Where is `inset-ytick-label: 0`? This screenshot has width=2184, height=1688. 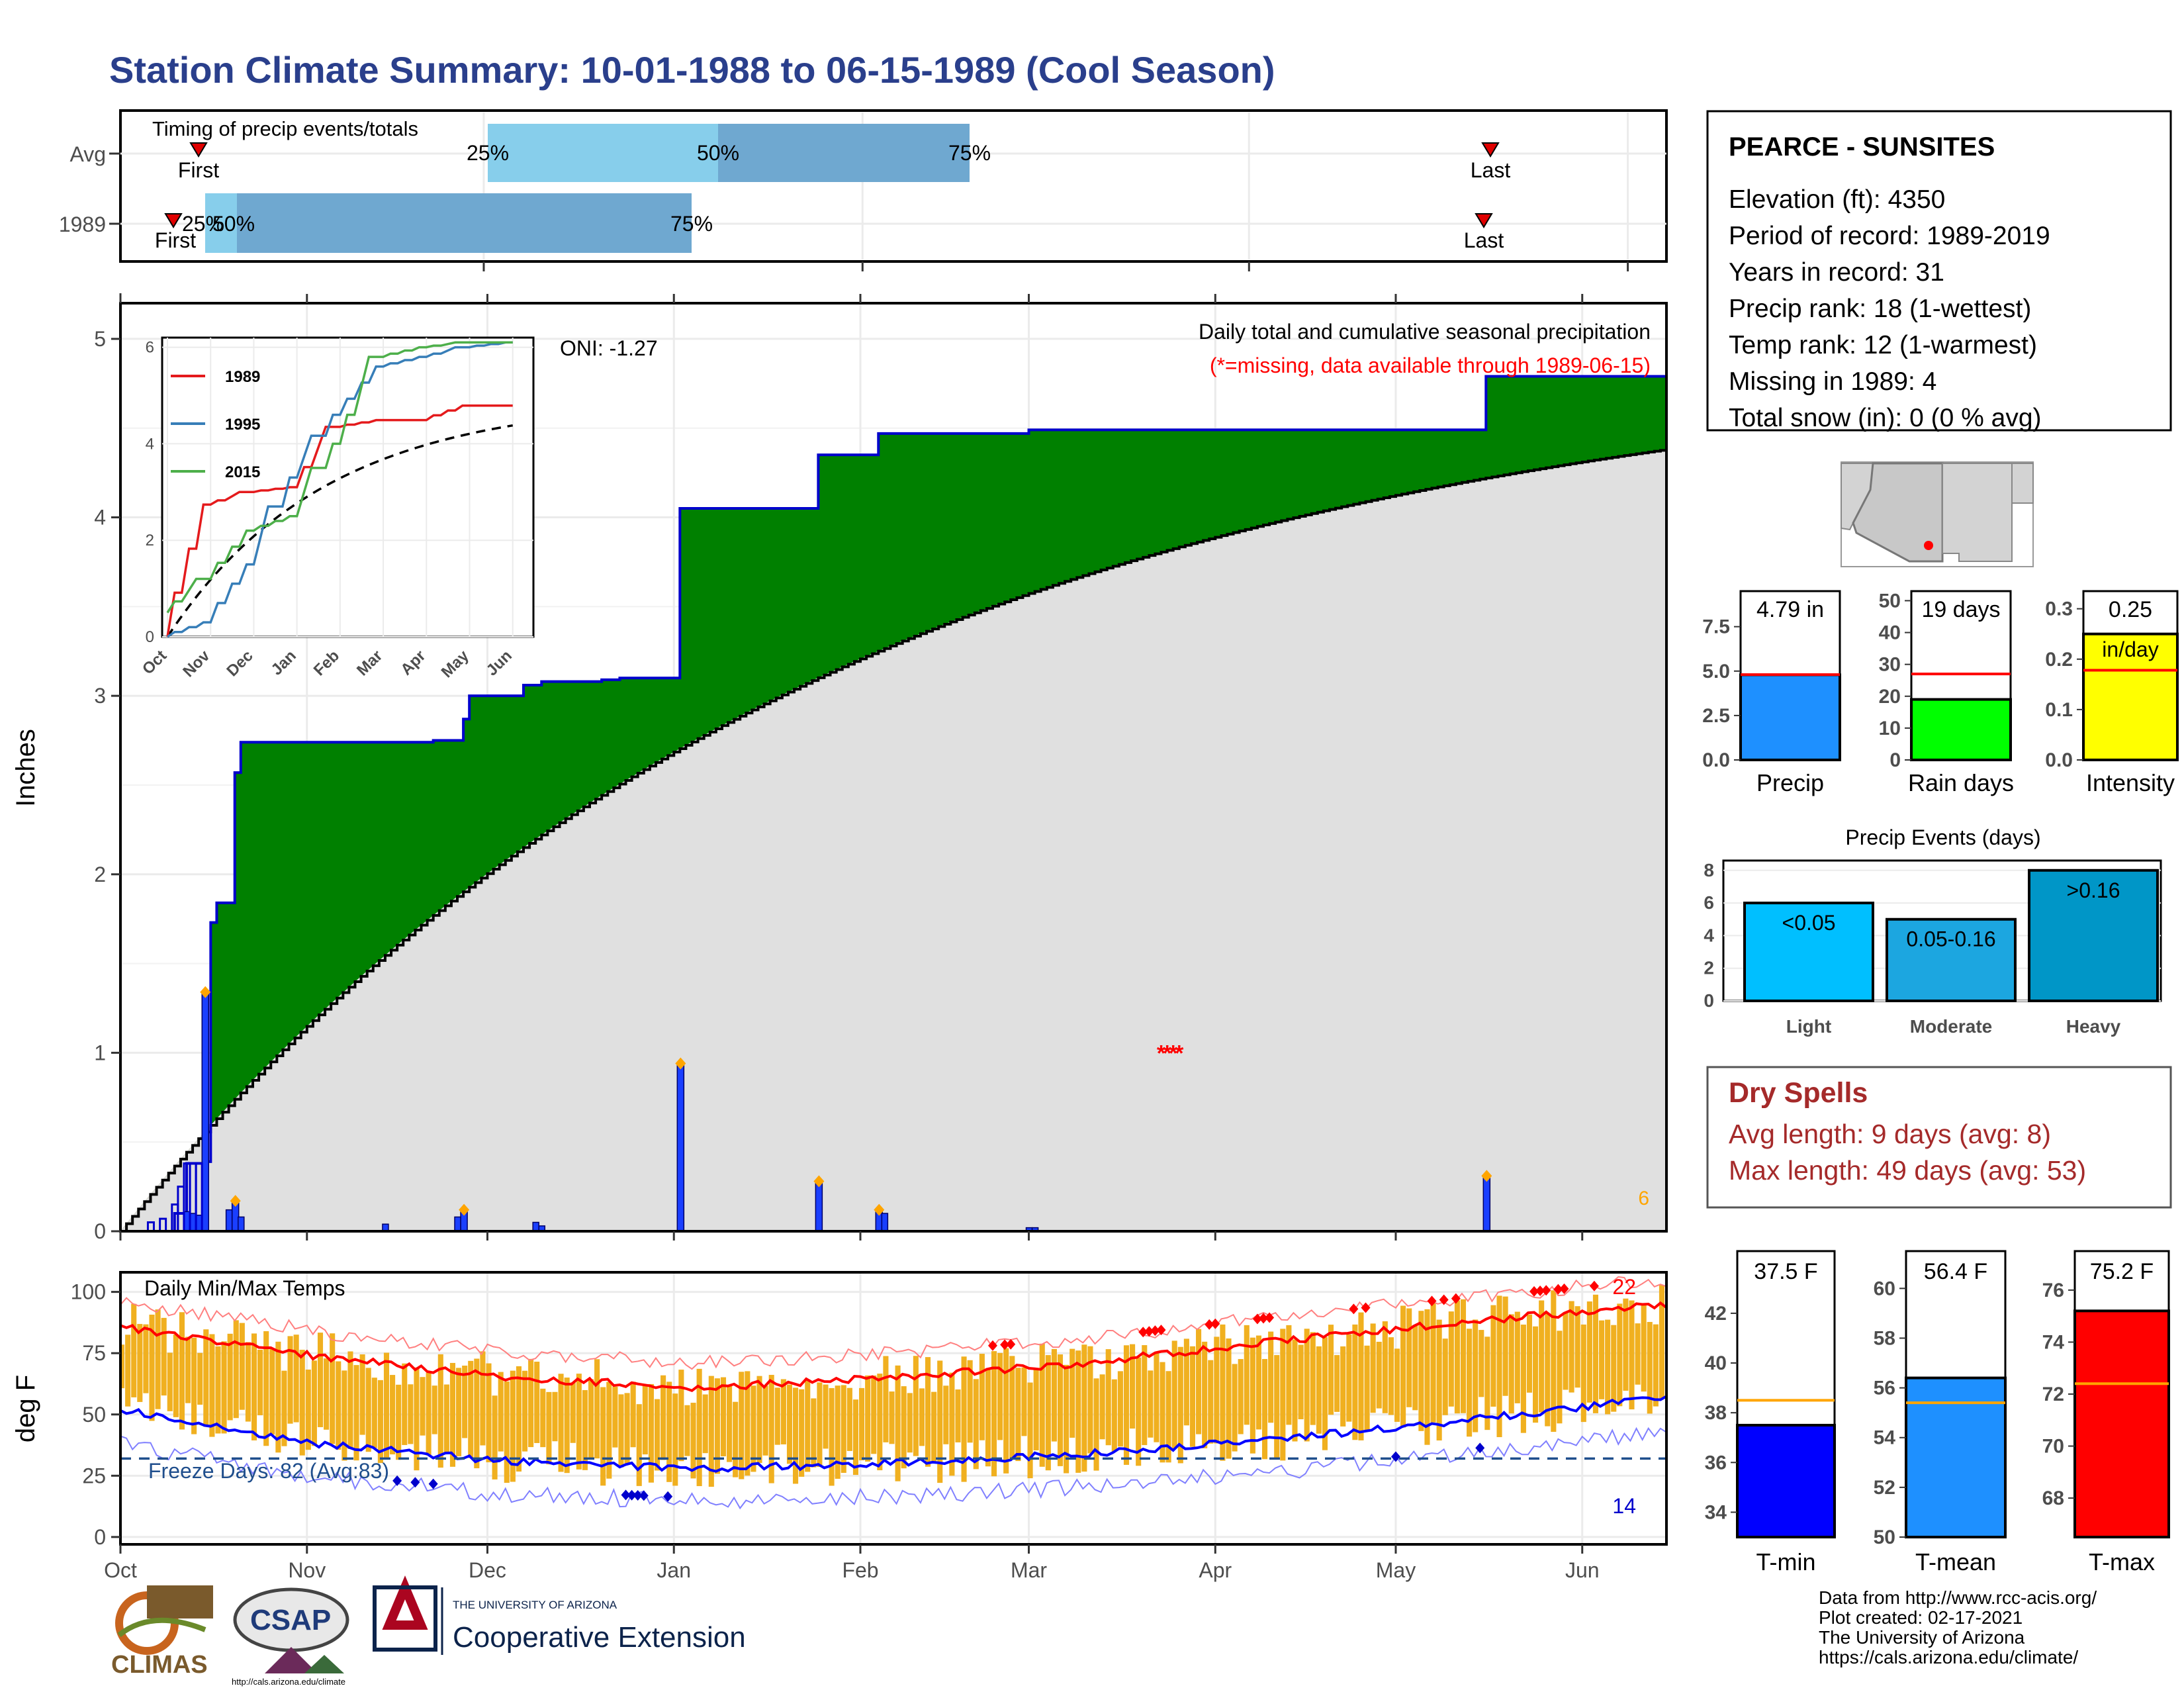 inset-ytick-label: 0 is located at coordinates (150, 637).